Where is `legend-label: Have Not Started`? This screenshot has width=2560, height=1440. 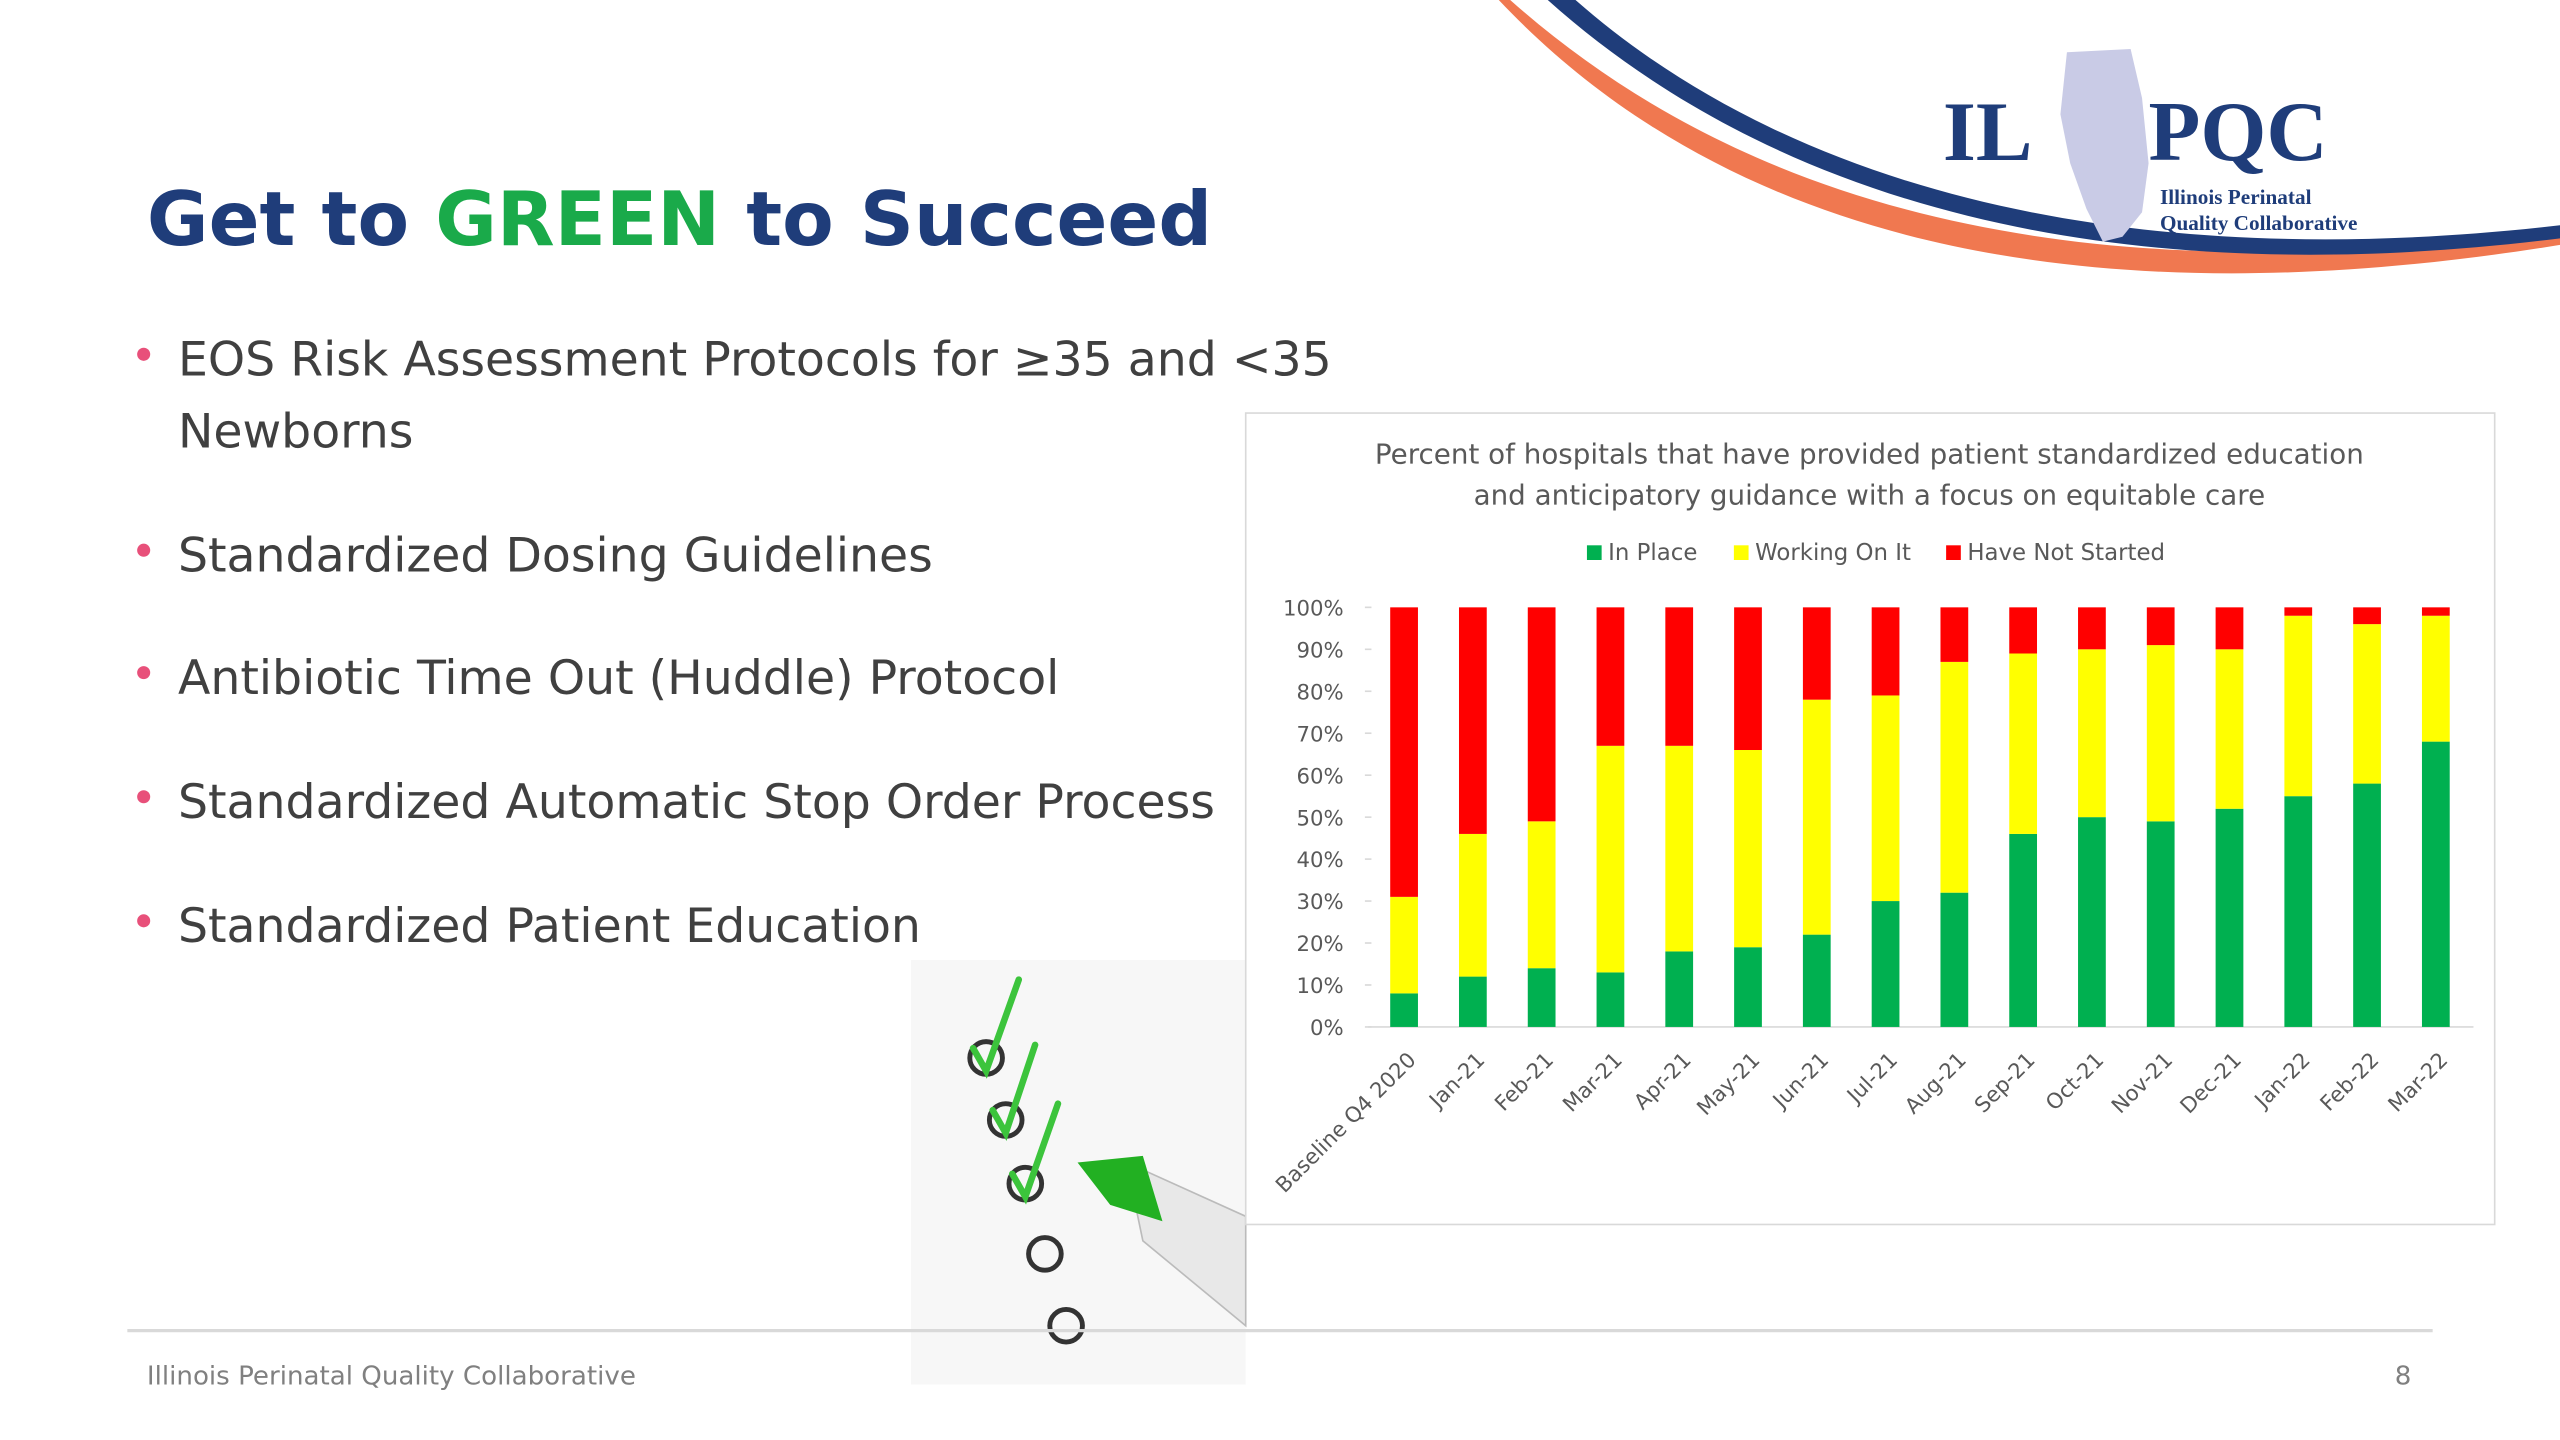
legend-label: Have Not Started is located at coordinates (2066, 553).